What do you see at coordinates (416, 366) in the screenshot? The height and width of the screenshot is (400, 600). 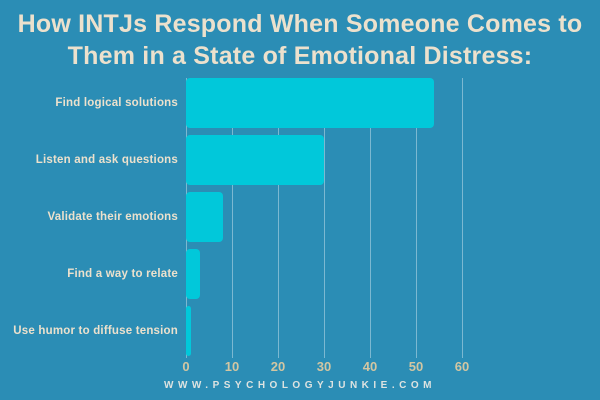 I see `x-tick-label: 50` at bounding box center [416, 366].